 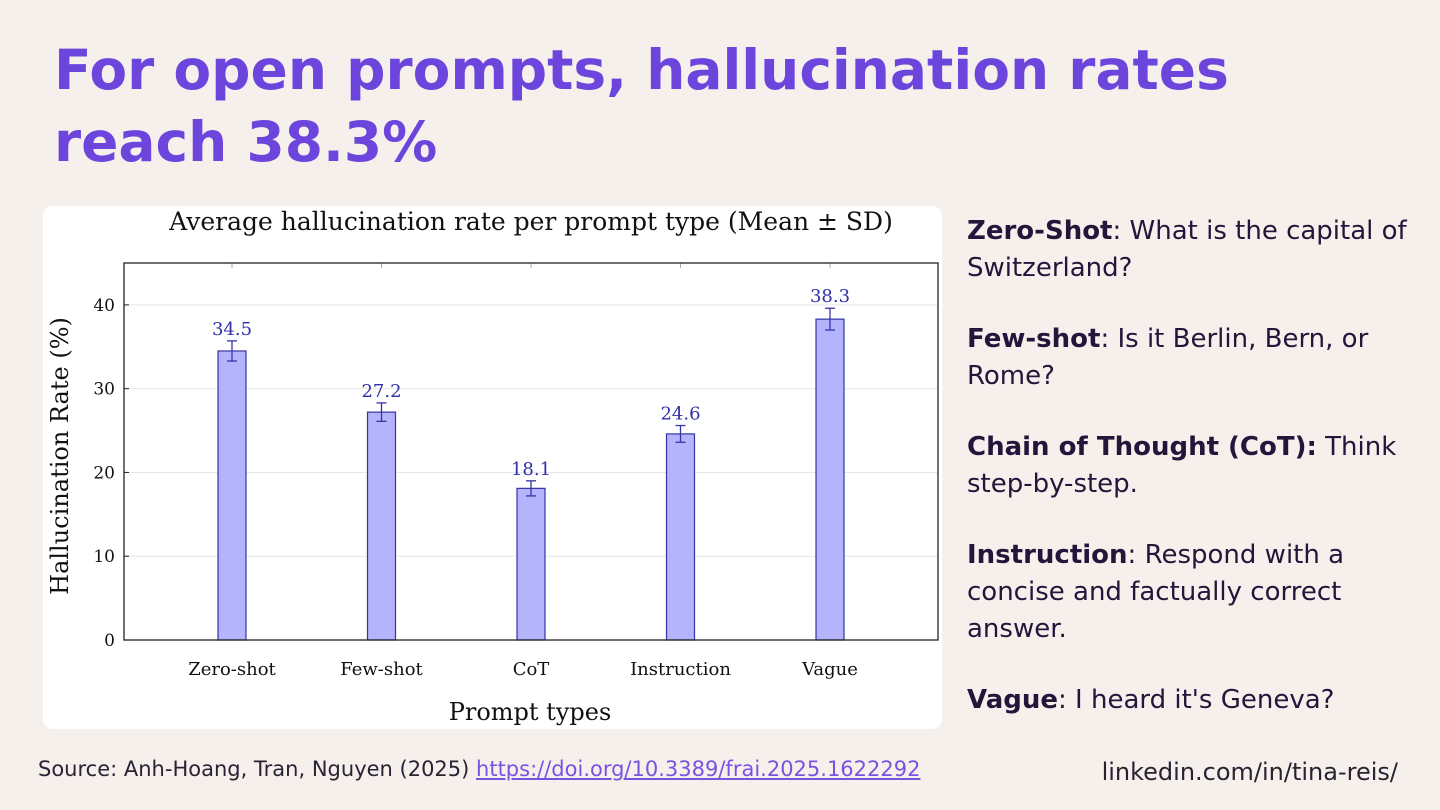 I want to click on data-label: 24.6, so click(x=680, y=414).